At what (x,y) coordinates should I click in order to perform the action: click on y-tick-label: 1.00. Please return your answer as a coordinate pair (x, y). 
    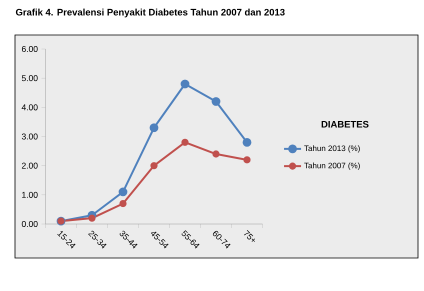
    Looking at the image, I should click on (30, 195).